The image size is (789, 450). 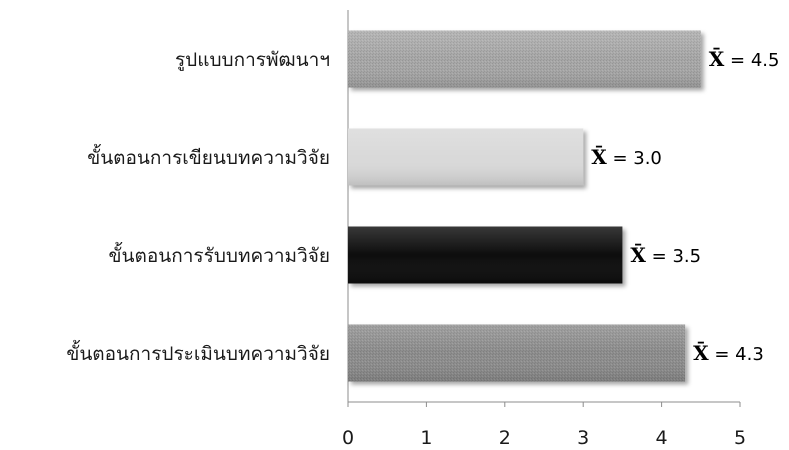 What do you see at coordinates (252, 60) in the screenshot?
I see `category-label: รูปแบบการพัฒนาฯ` at bounding box center [252, 60].